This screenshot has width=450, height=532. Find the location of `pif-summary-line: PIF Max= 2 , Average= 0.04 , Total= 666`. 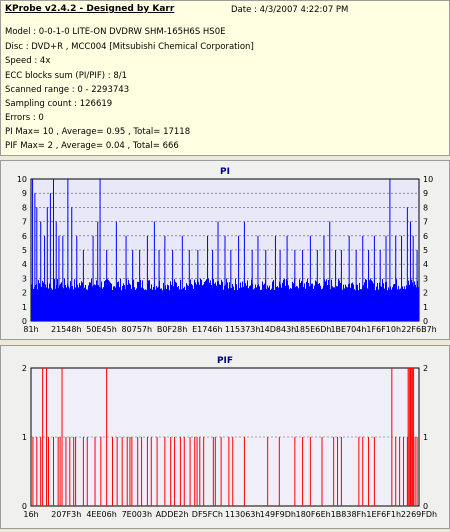

pif-summary-line: PIF Max= 2 , Average= 0.04 , Total= 666 is located at coordinates (92, 146).